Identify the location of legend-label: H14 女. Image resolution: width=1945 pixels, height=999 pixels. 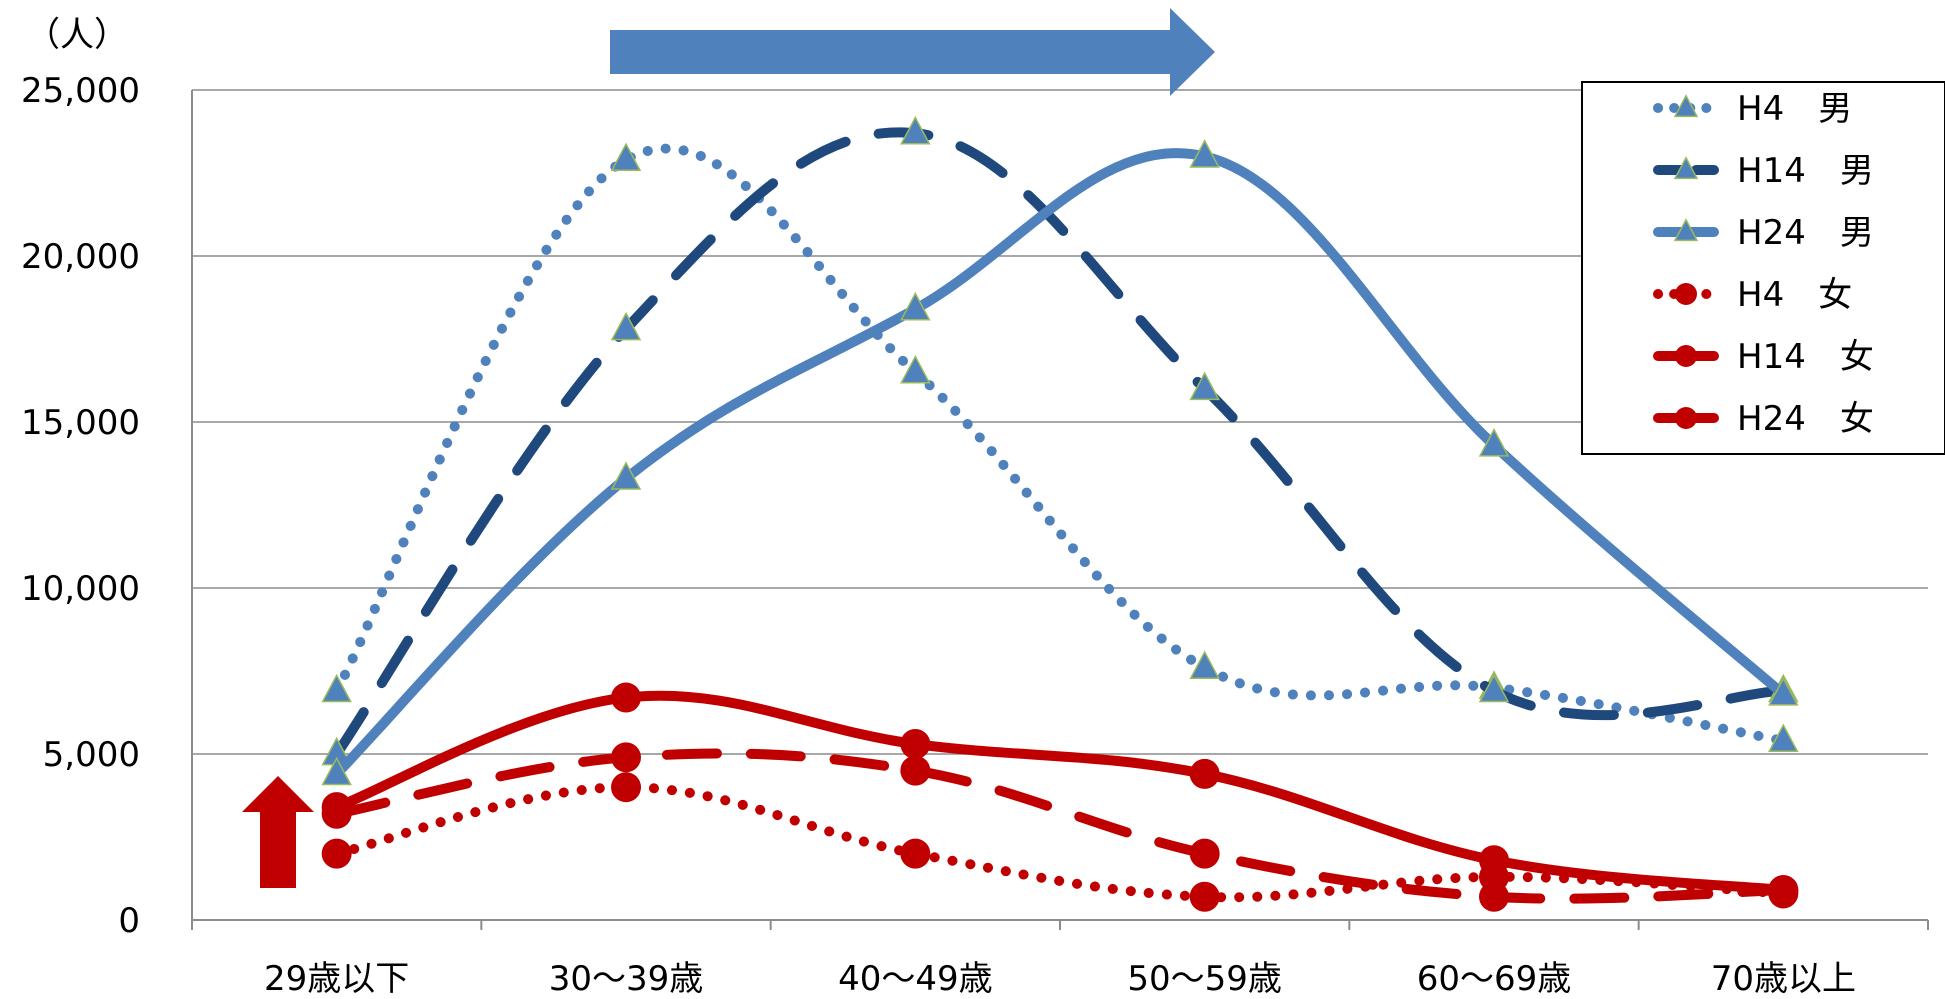
(1805, 357).